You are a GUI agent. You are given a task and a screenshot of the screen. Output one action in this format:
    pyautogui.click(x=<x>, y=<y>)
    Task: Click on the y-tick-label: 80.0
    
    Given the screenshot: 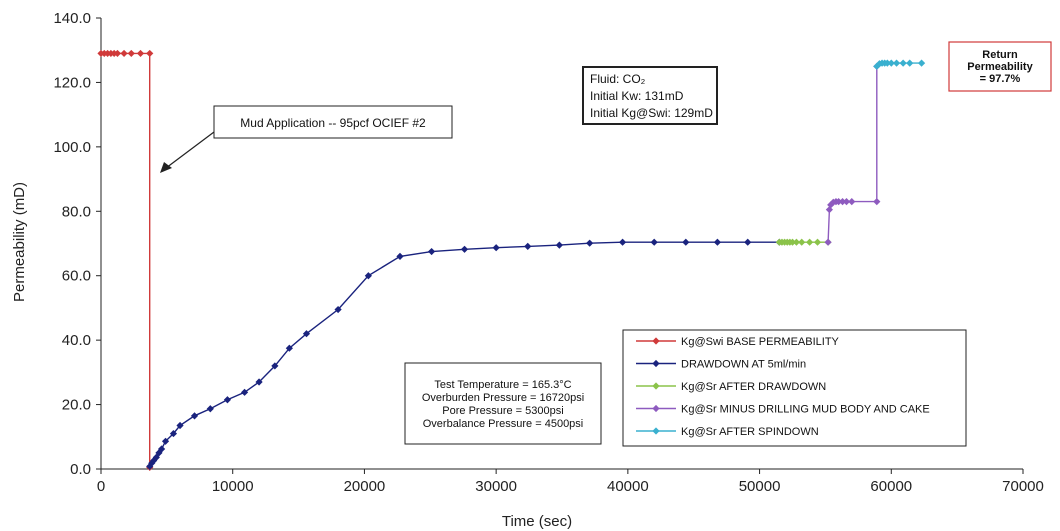 What is the action you would take?
    pyautogui.click(x=76, y=211)
    